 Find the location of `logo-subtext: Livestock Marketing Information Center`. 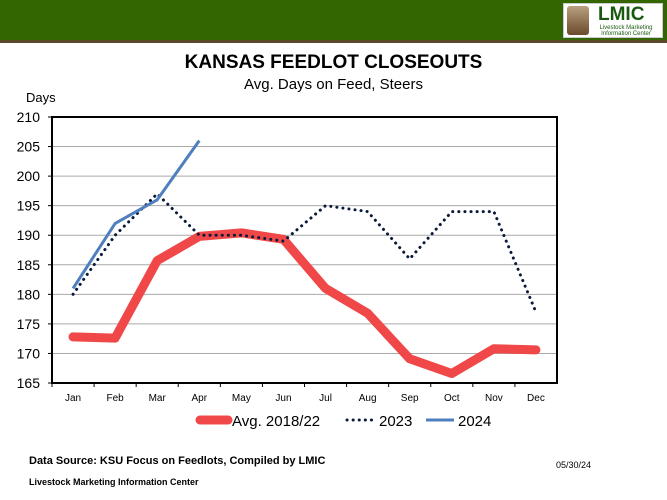

logo-subtext: Livestock Marketing Information Center is located at coordinates (626, 31).